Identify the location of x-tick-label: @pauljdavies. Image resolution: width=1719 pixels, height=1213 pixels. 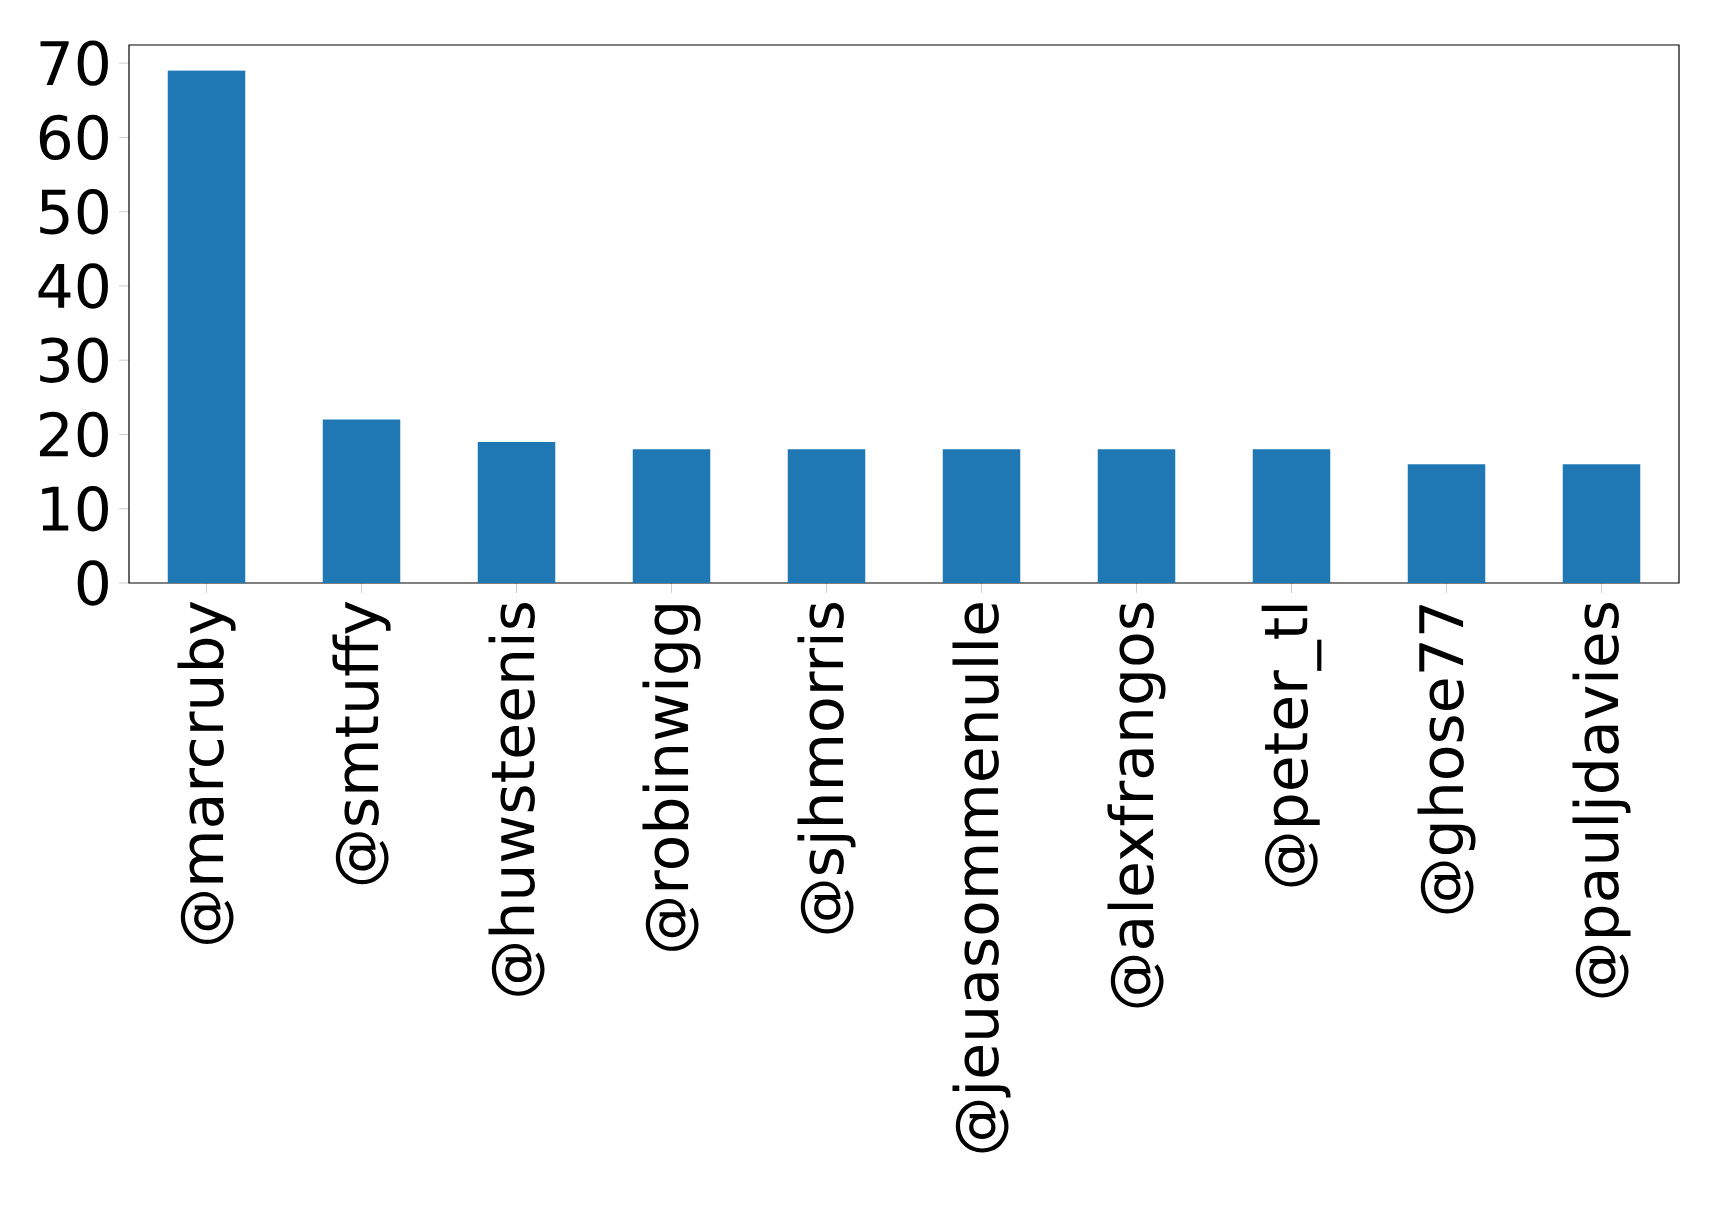
(1601, 800).